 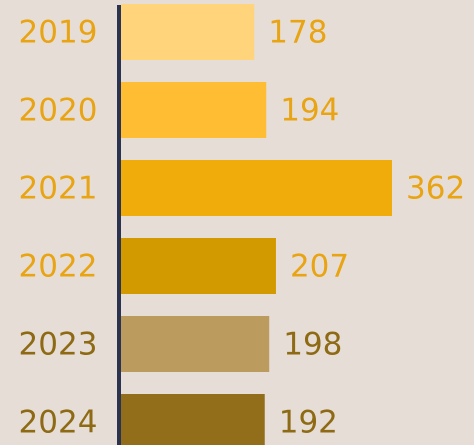 I want to click on category-label: 2019, so click(x=58, y=33).